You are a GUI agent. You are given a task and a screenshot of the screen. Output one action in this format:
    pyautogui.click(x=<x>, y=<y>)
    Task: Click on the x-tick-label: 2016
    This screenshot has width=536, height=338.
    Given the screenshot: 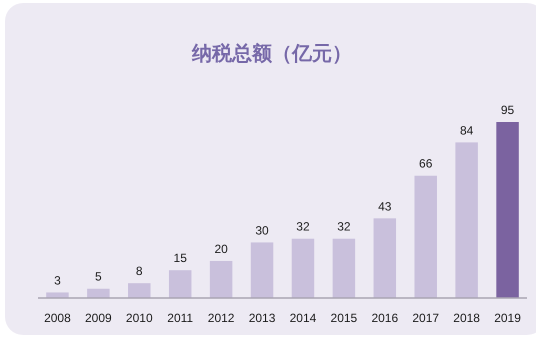 What is the action you would take?
    pyautogui.click(x=384, y=318)
    